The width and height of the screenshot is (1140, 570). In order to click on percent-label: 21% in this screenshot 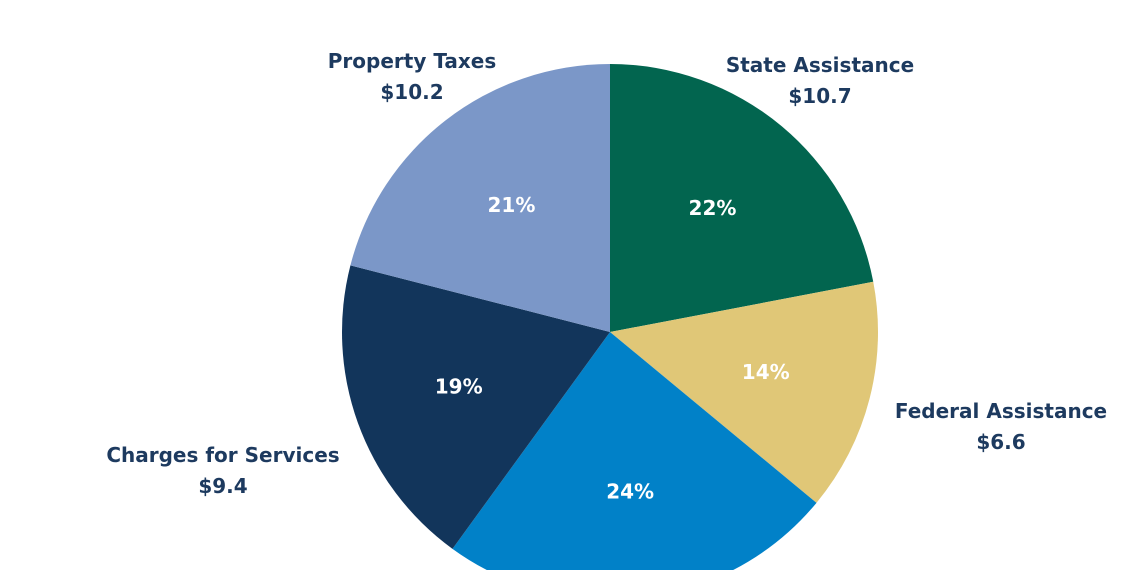, I will do `click(512, 205)`.